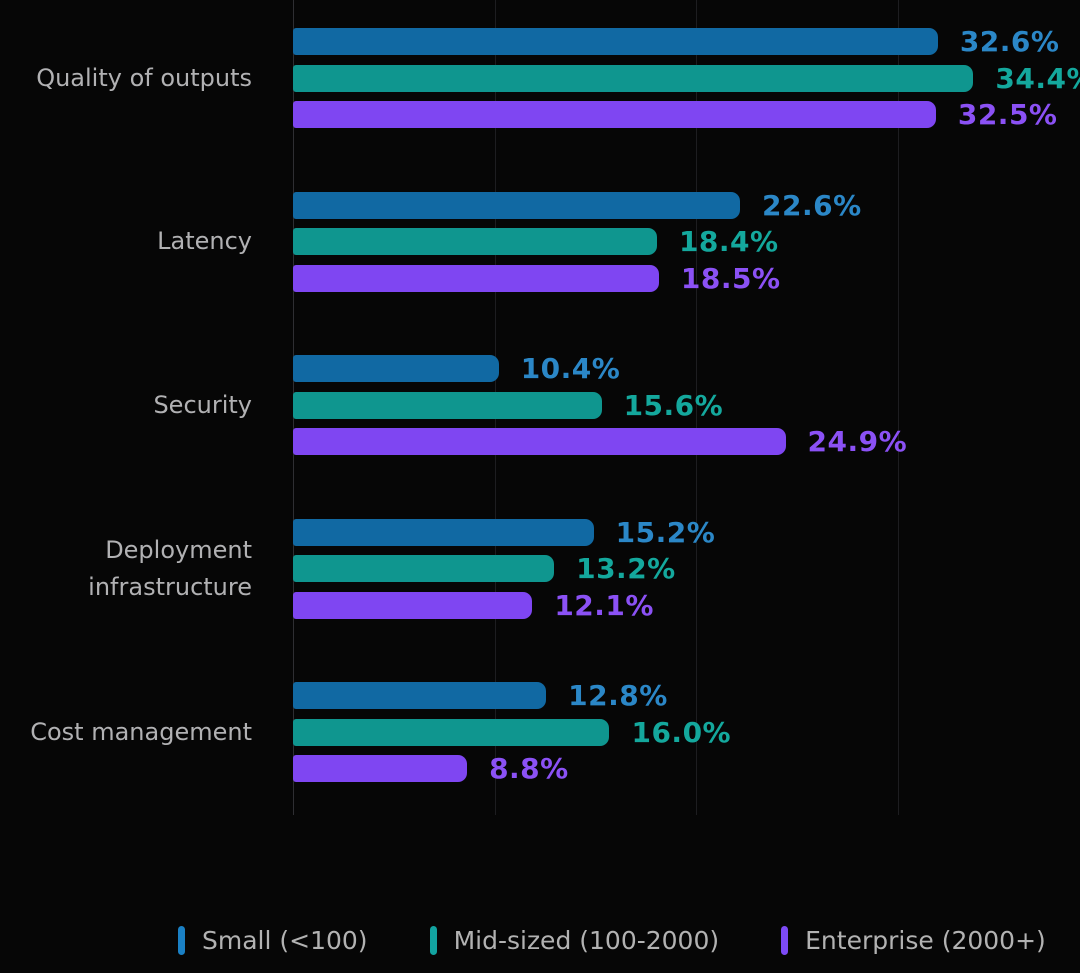 The width and height of the screenshot is (1080, 973). Describe the element at coordinates (730, 278) in the screenshot. I see `bar-value-label: 18.5%` at that location.